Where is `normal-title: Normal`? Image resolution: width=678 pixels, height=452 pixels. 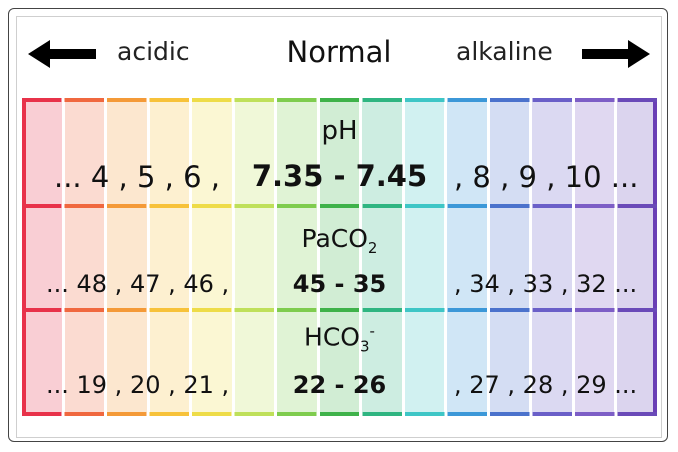 normal-title: Normal is located at coordinates (339, 52).